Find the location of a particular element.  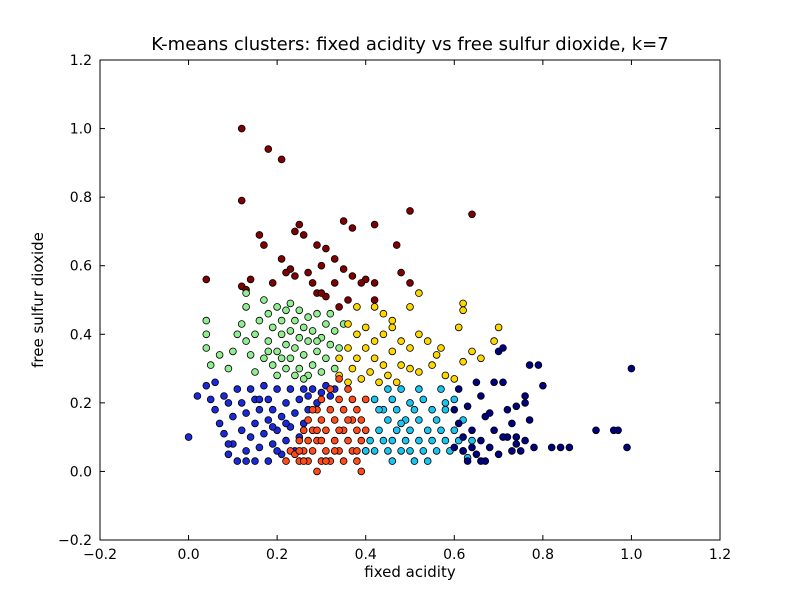

y-tick-label: 0.4 is located at coordinates (81, 335).